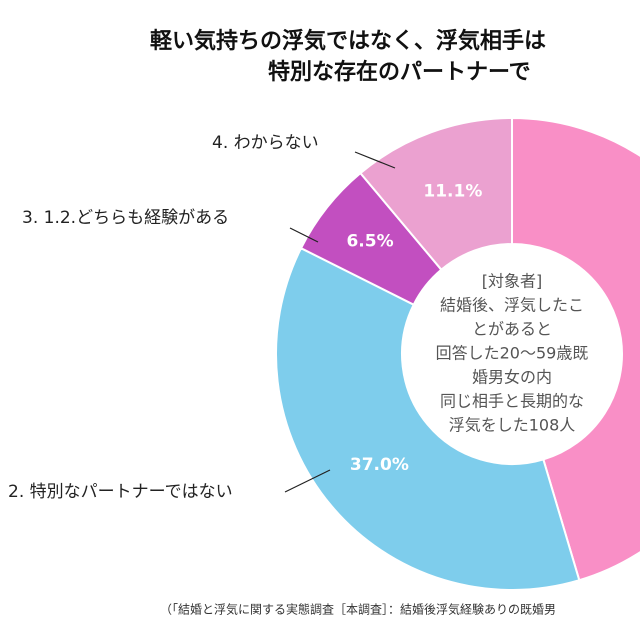  I want to click on value-label: 6.5%, so click(369, 242).